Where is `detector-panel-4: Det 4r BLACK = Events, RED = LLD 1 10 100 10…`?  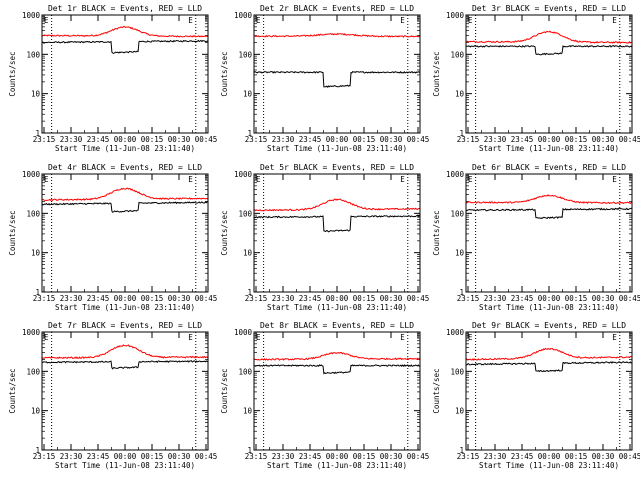 detector-panel-4: Det 4r BLACK = Events, RED = LLD 1 10 100 10… is located at coordinates (112, 237).